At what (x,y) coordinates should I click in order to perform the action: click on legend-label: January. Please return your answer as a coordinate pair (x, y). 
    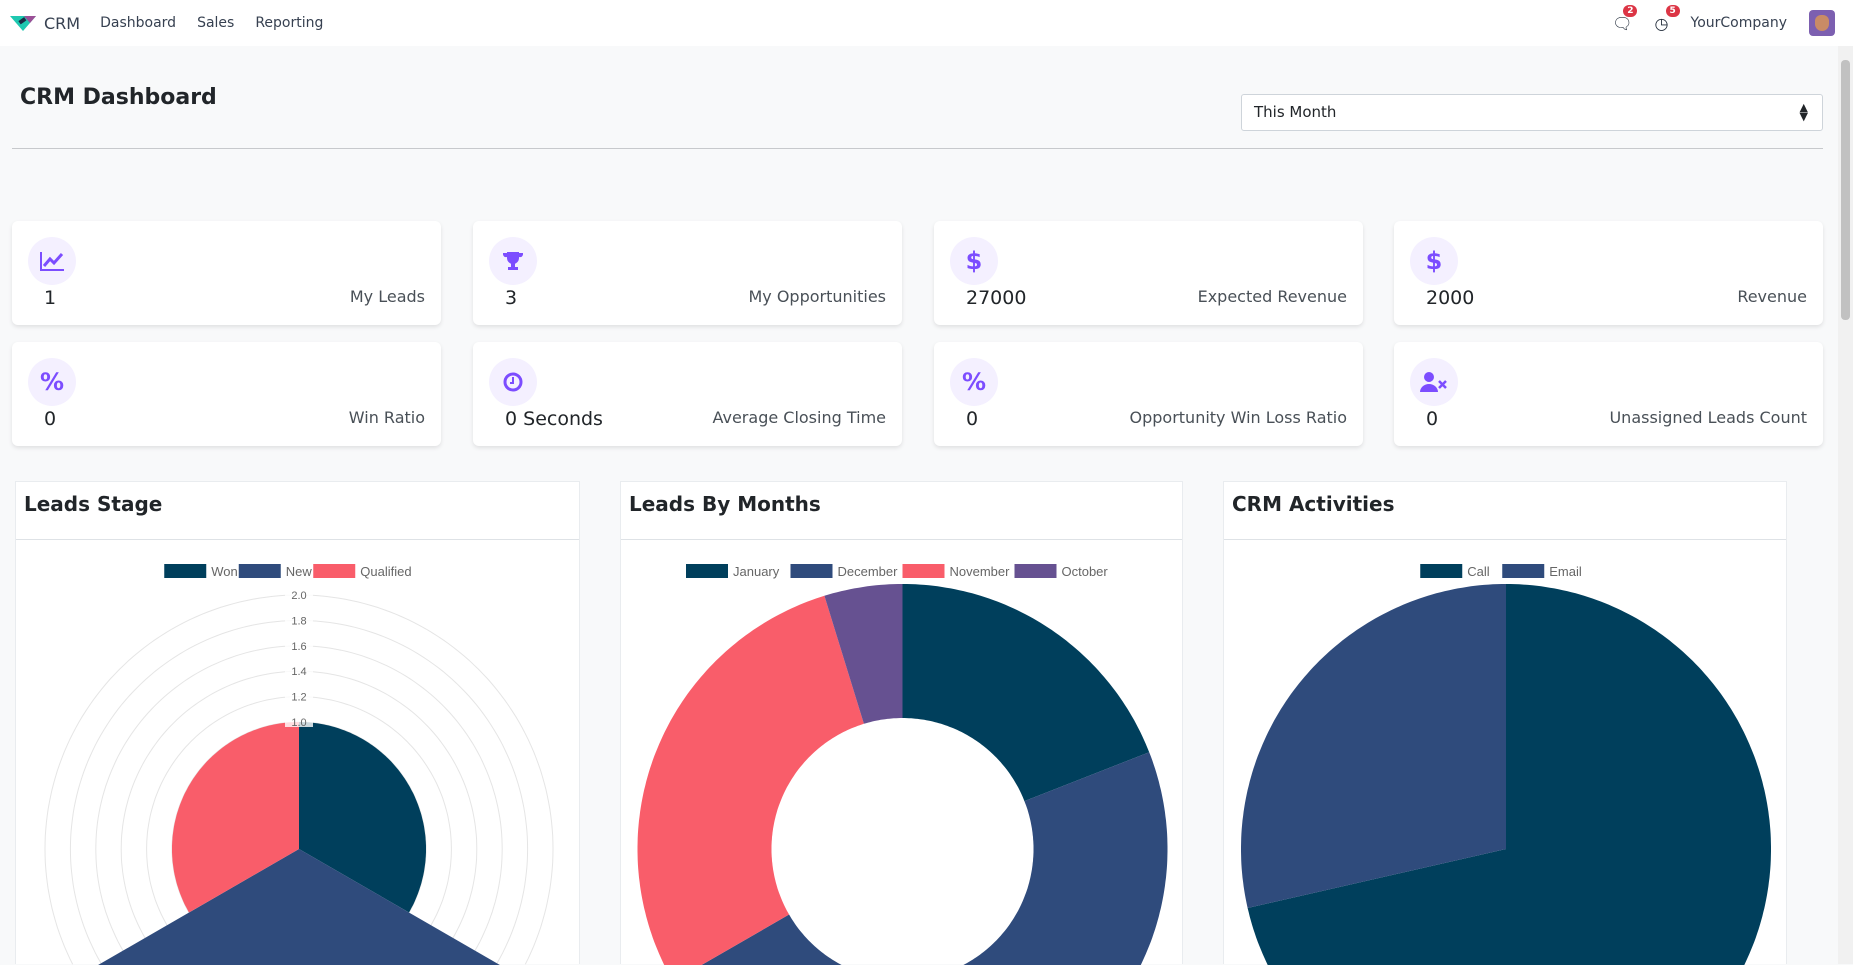
    Looking at the image, I should click on (756, 571).